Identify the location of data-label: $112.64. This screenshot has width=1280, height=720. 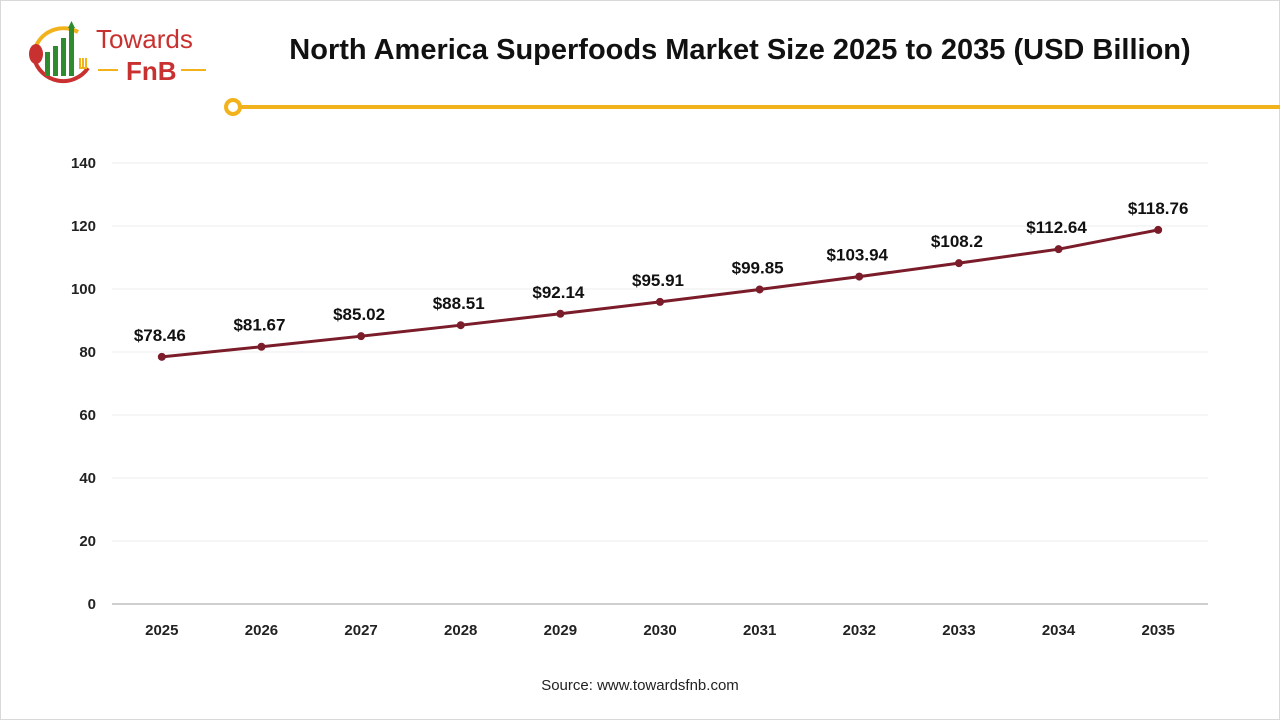
(1056, 227).